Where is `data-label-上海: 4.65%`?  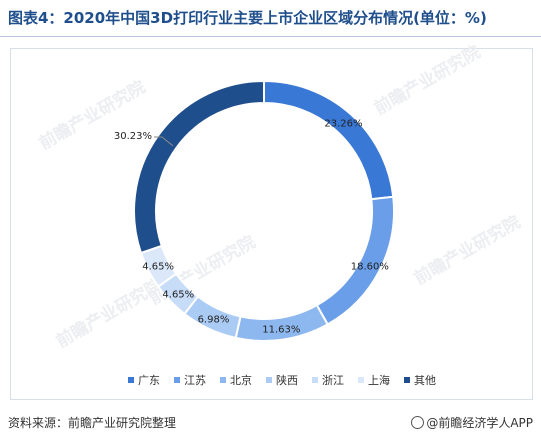 data-label-上海: 4.65% is located at coordinates (158, 266).